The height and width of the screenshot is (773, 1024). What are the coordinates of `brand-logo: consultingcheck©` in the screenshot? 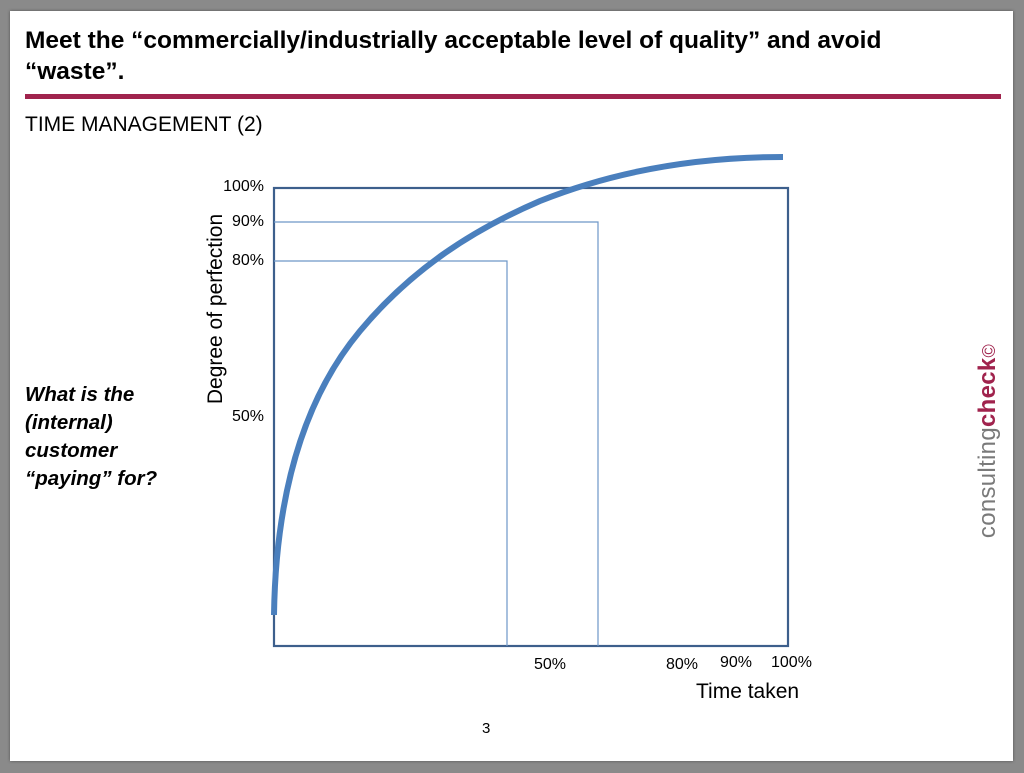 It's located at (988, 441).